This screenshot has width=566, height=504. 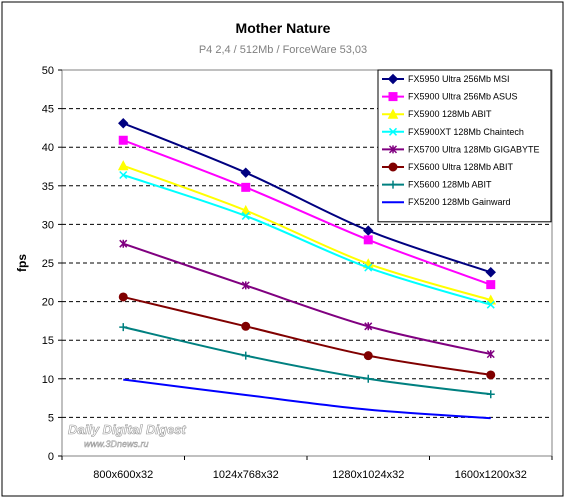 What do you see at coordinates (22, 263) in the screenshot?
I see `y-axis-label: fps` at bounding box center [22, 263].